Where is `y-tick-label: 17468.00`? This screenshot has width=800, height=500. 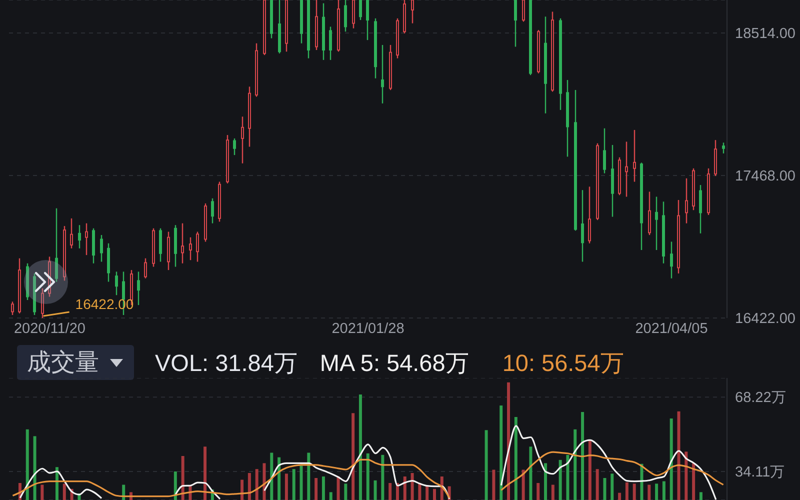 y-tick-label: 17468.00 is located at coordinates (765, 176).